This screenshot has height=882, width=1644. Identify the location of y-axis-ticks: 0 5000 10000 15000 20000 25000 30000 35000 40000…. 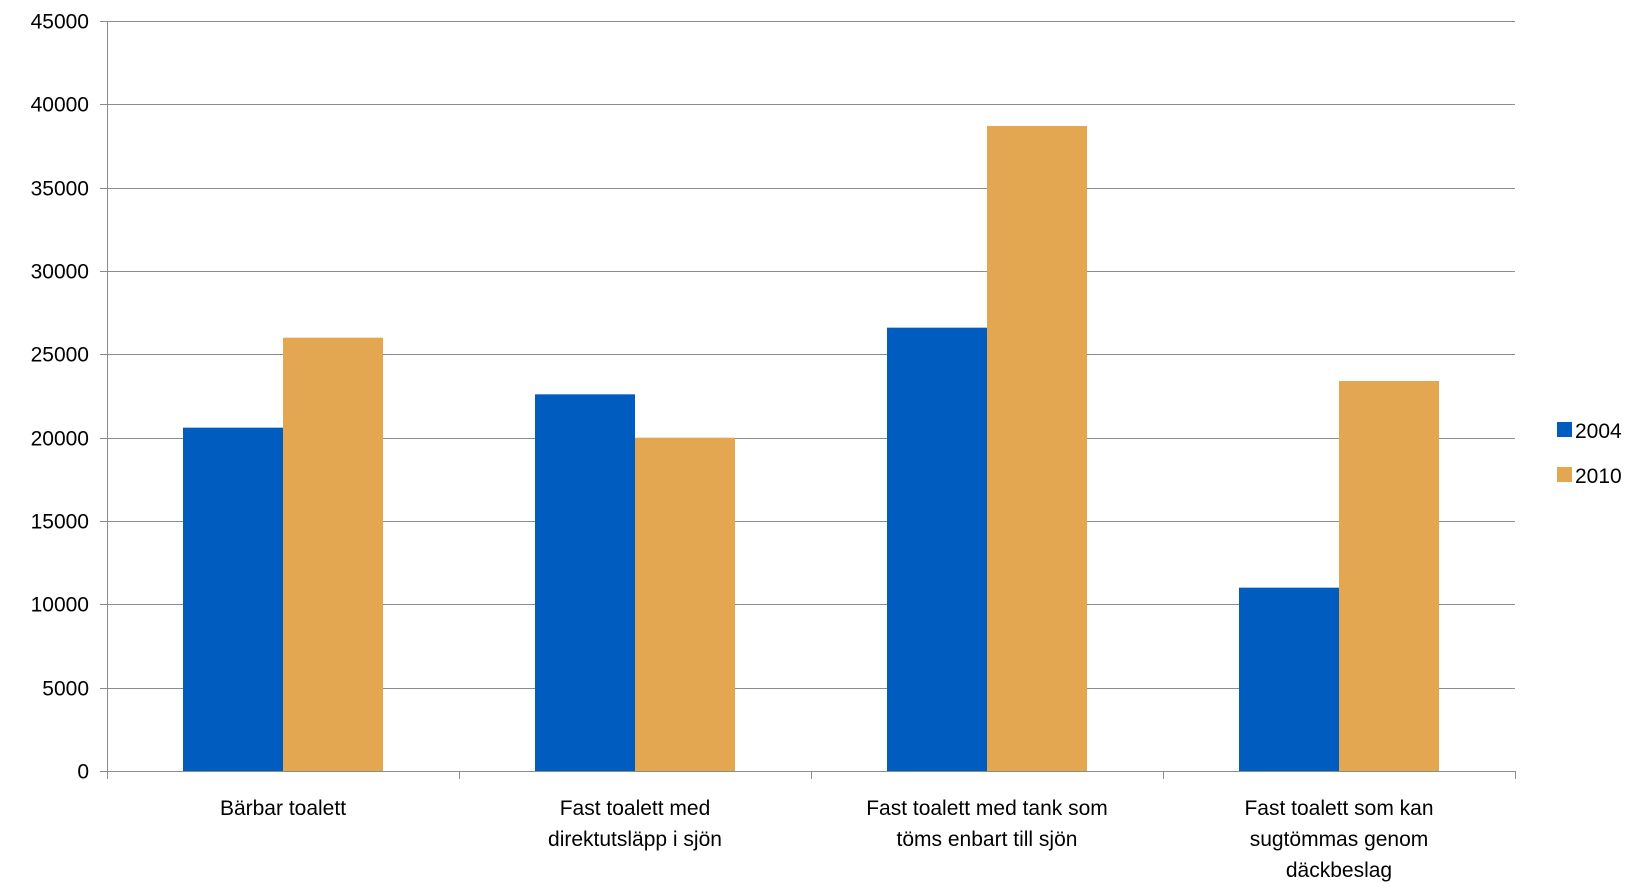
(60, 397).